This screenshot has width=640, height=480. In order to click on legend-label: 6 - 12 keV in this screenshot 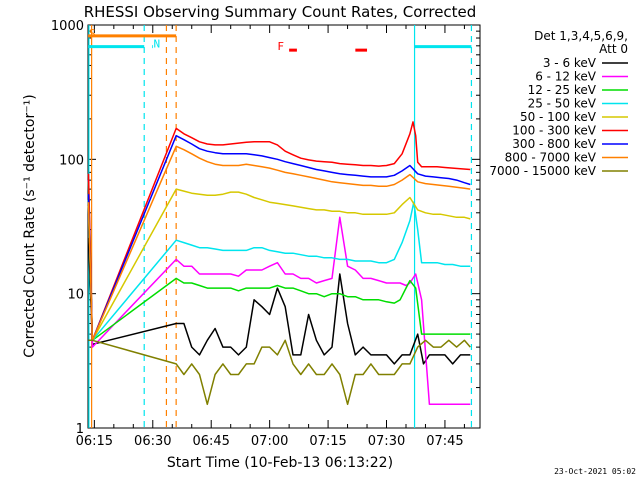, I will do `click(566, 77)`.